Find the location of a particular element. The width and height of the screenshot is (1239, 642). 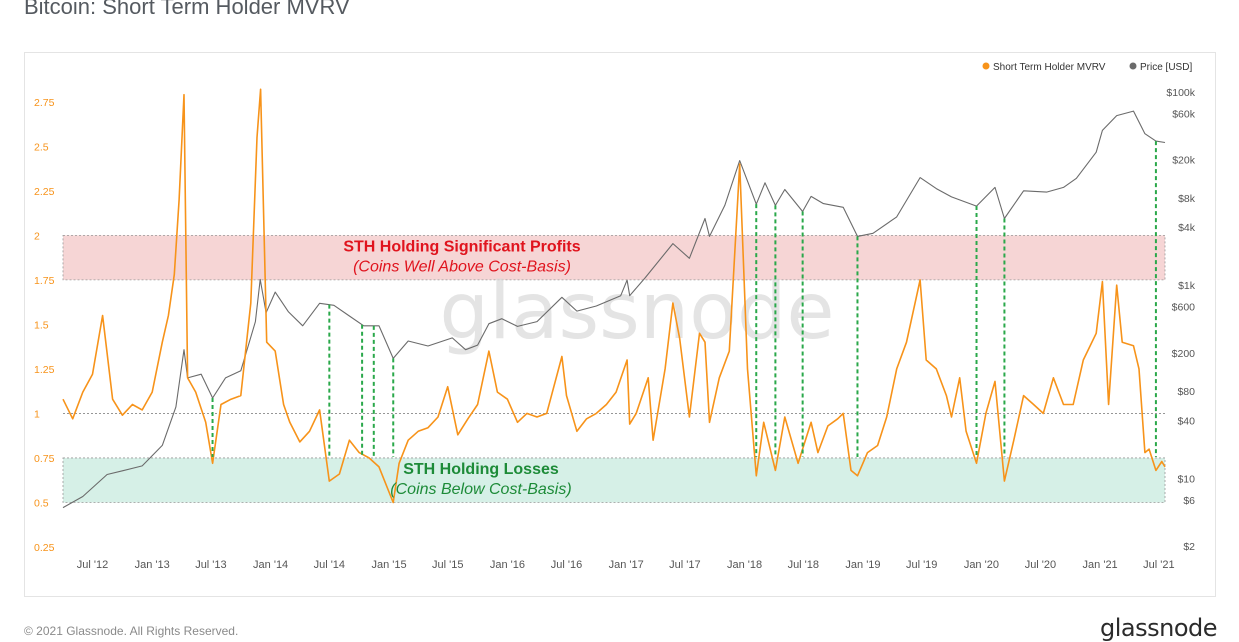

zone-sublabel-profit: (Coins Well Above Cost-Basis) is located at coordinates (462, 266).